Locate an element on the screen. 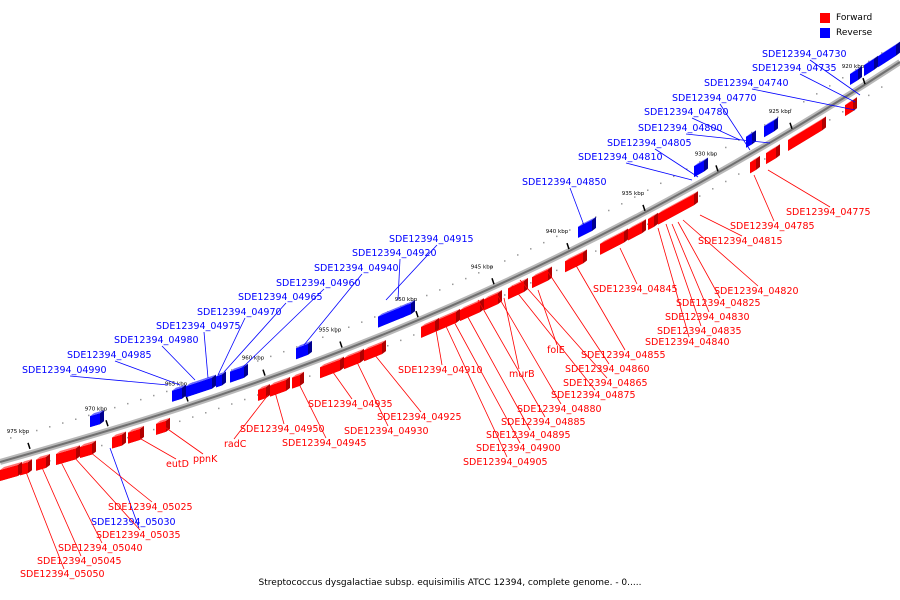 This screenshot has height=600, width=900. axis-tick-label: 970 kbp is located at coordinates (96, 409).